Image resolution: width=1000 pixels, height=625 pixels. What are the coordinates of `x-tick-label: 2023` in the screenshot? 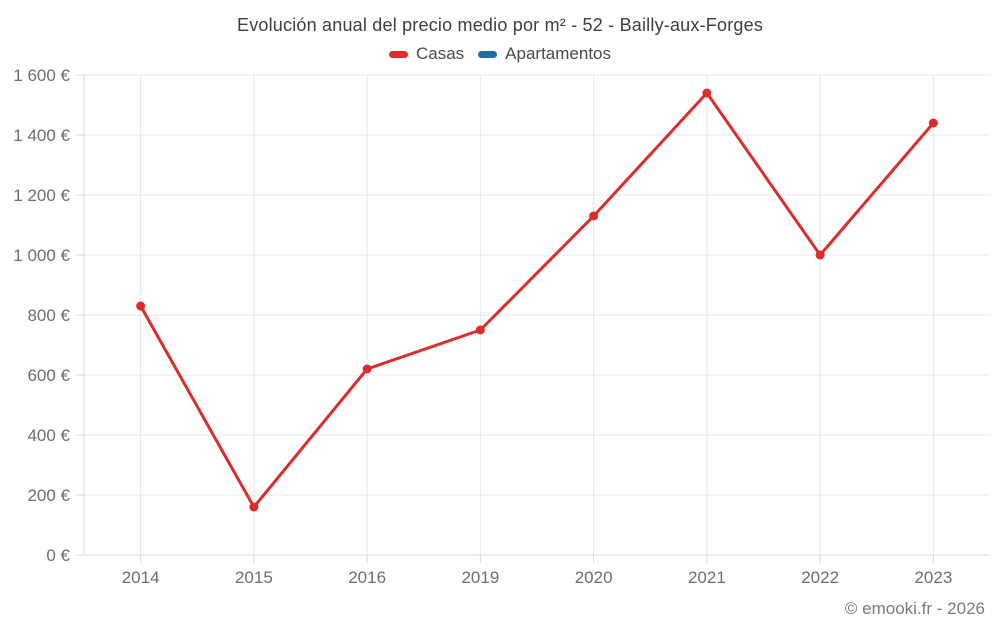 It's located at (933, 577).